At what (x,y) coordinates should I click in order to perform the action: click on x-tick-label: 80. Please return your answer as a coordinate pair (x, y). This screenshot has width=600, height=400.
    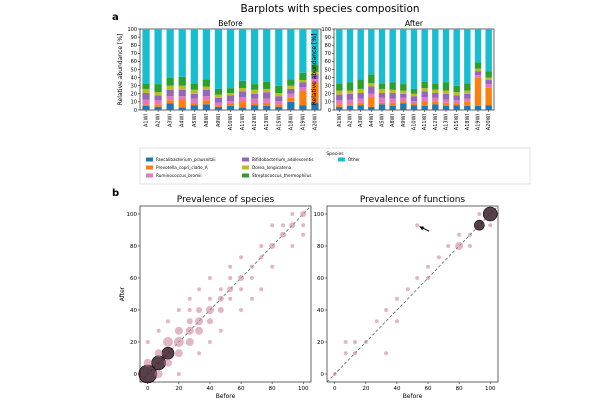
    Looking at the image, I should click on (459, 389).